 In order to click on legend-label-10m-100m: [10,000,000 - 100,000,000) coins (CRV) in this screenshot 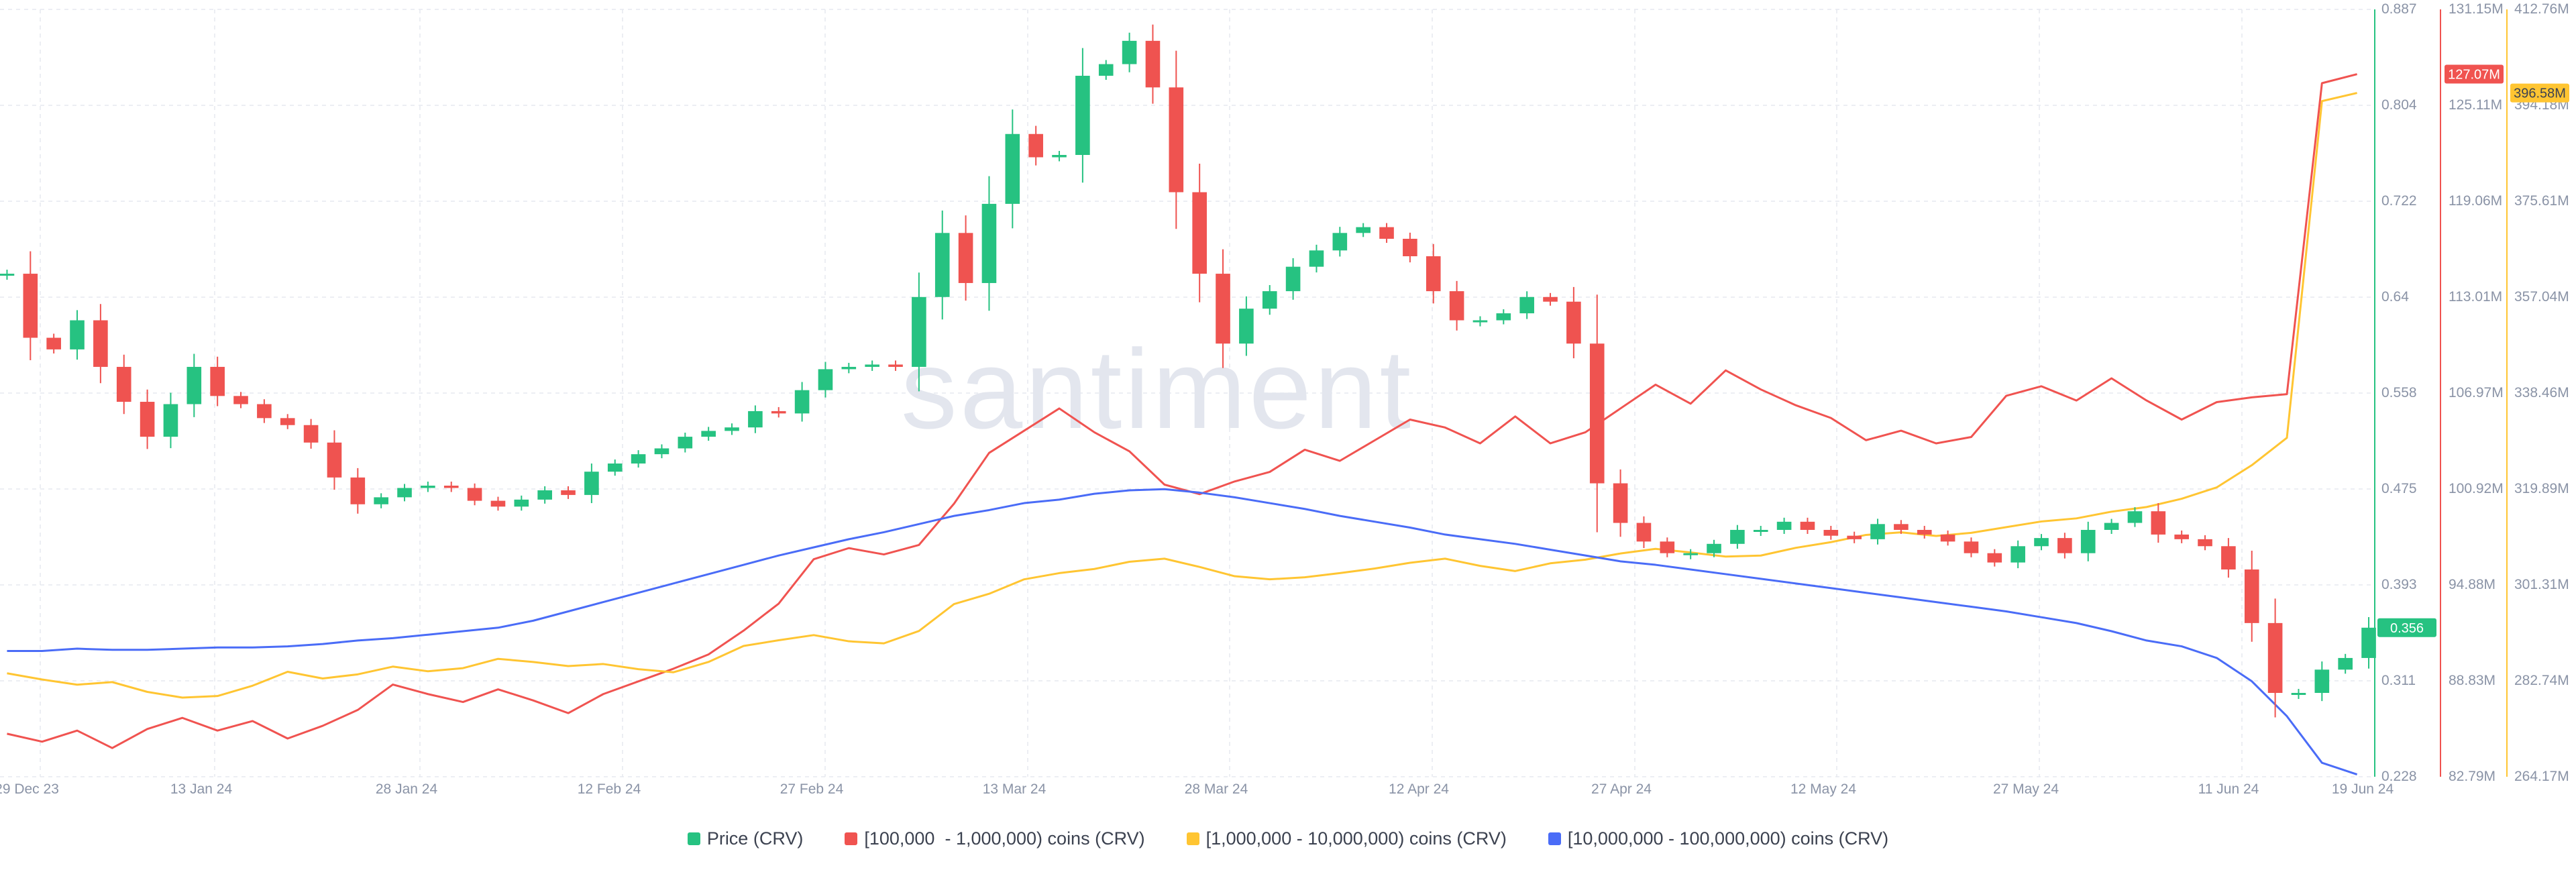, I will do `click(1728, 839)`.